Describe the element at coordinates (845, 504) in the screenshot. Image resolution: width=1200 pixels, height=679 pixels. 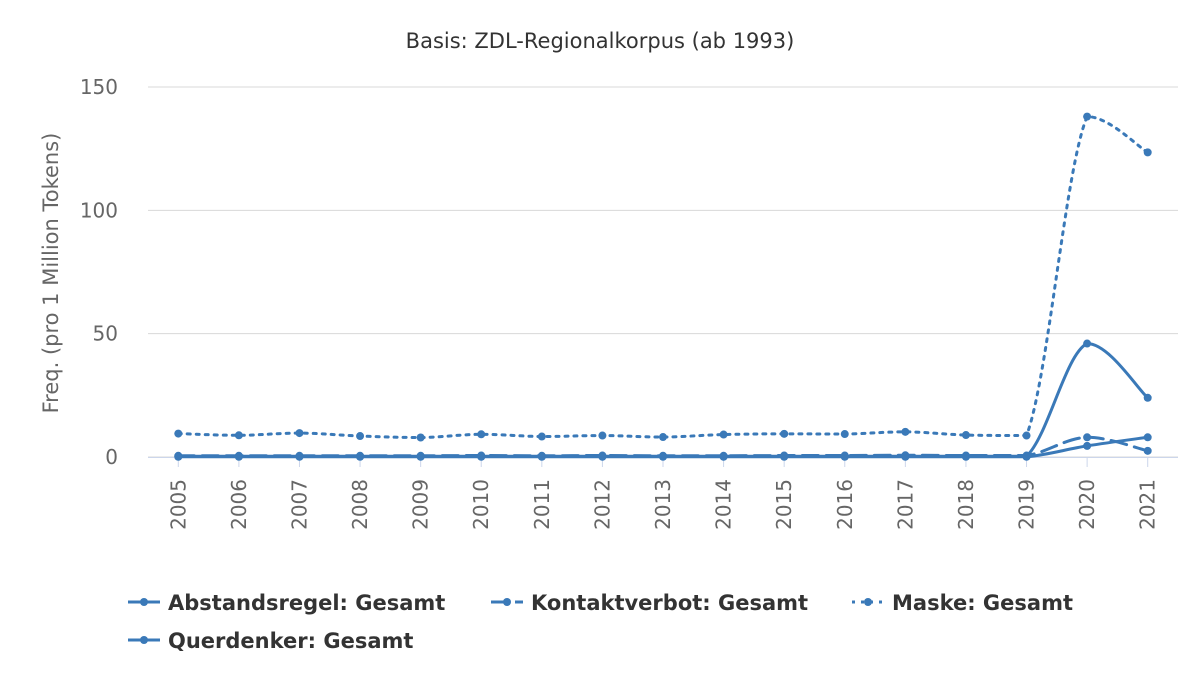
I see `x-tick-label: 2016` at that location.